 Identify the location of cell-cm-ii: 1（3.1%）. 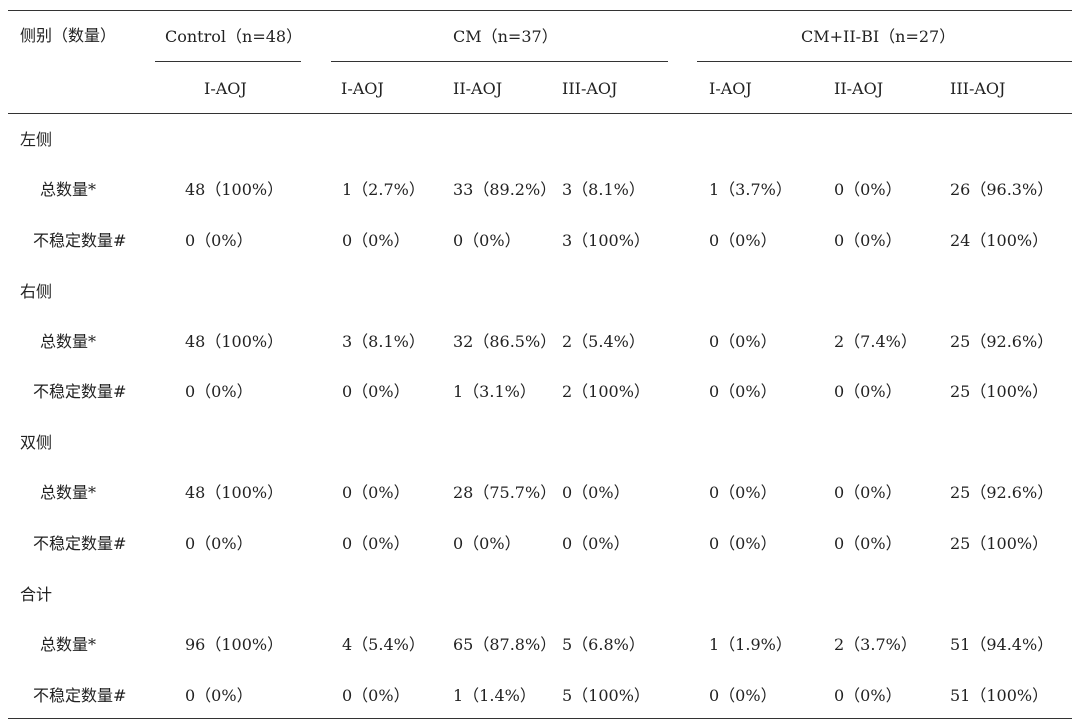
(494, 391).